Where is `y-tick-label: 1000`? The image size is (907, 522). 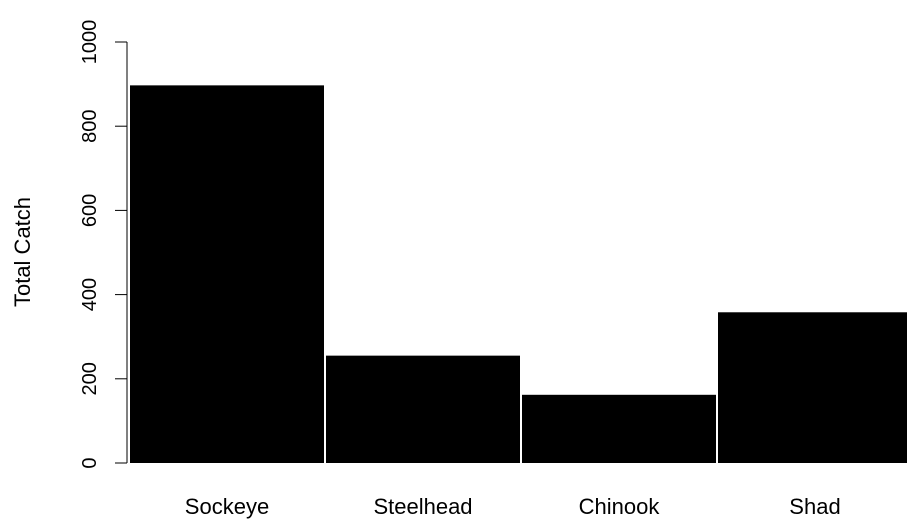
y-tick-label: 1000 is located at coordinates (90, 42).